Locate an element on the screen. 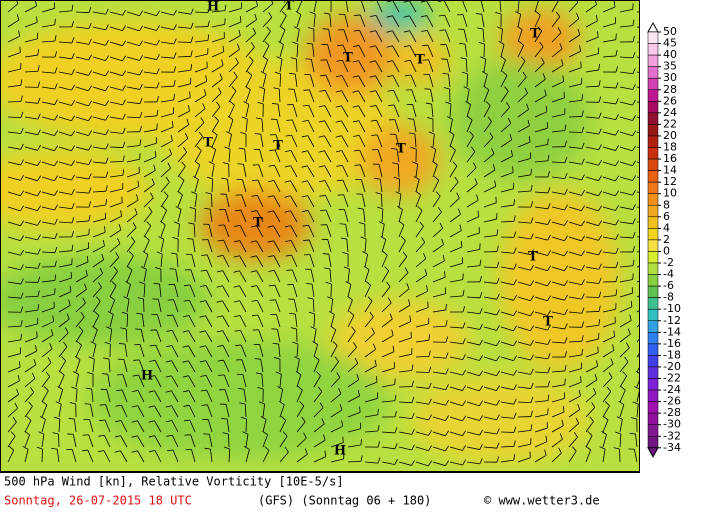 The width and height of the screenshot is (704, 513). pressure-label: H is located at coordinates (213, 7).